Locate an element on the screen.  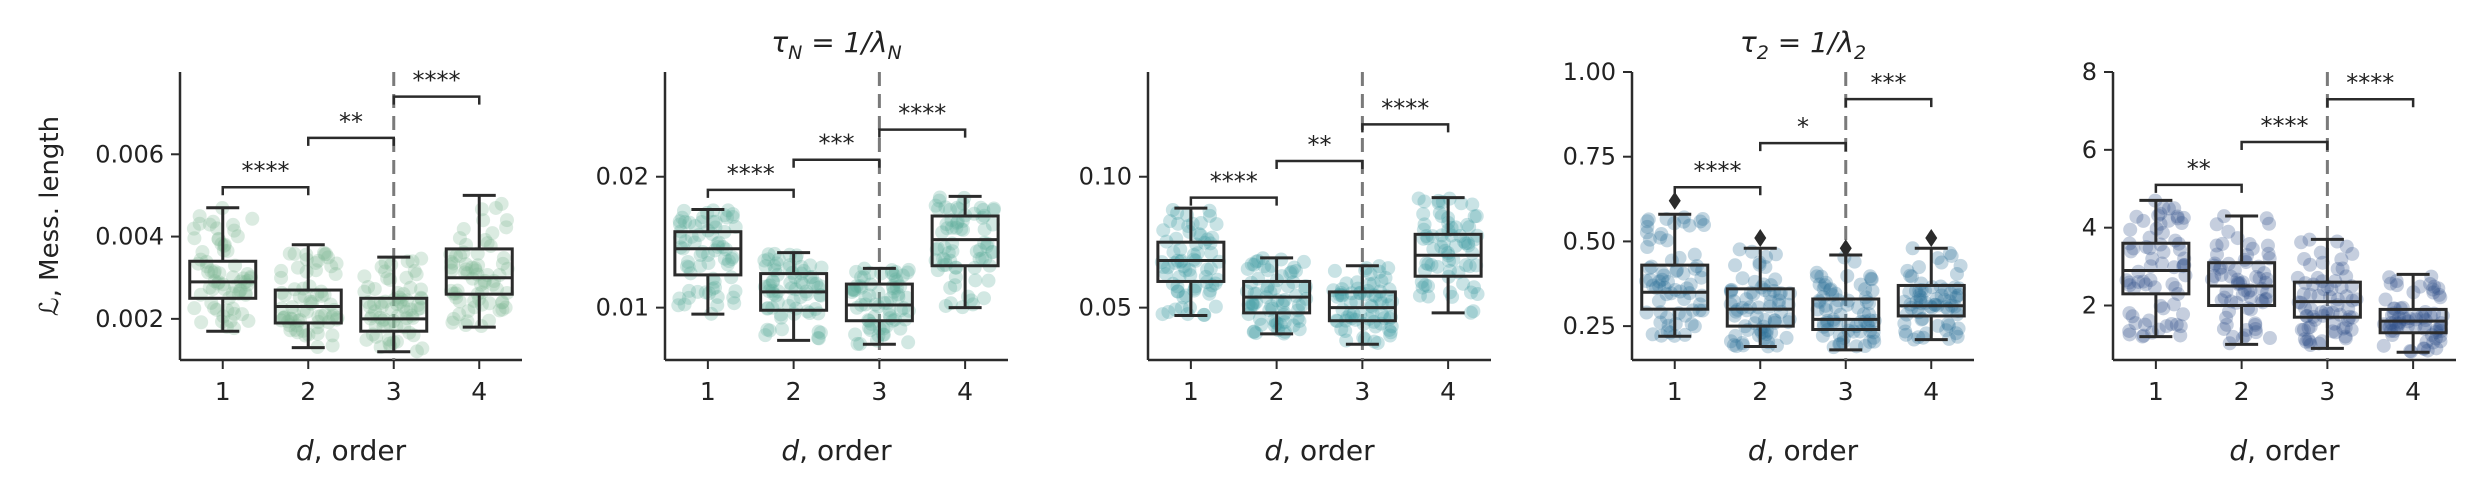
x-tick-label: 4 is located at coordinates (965, 391).